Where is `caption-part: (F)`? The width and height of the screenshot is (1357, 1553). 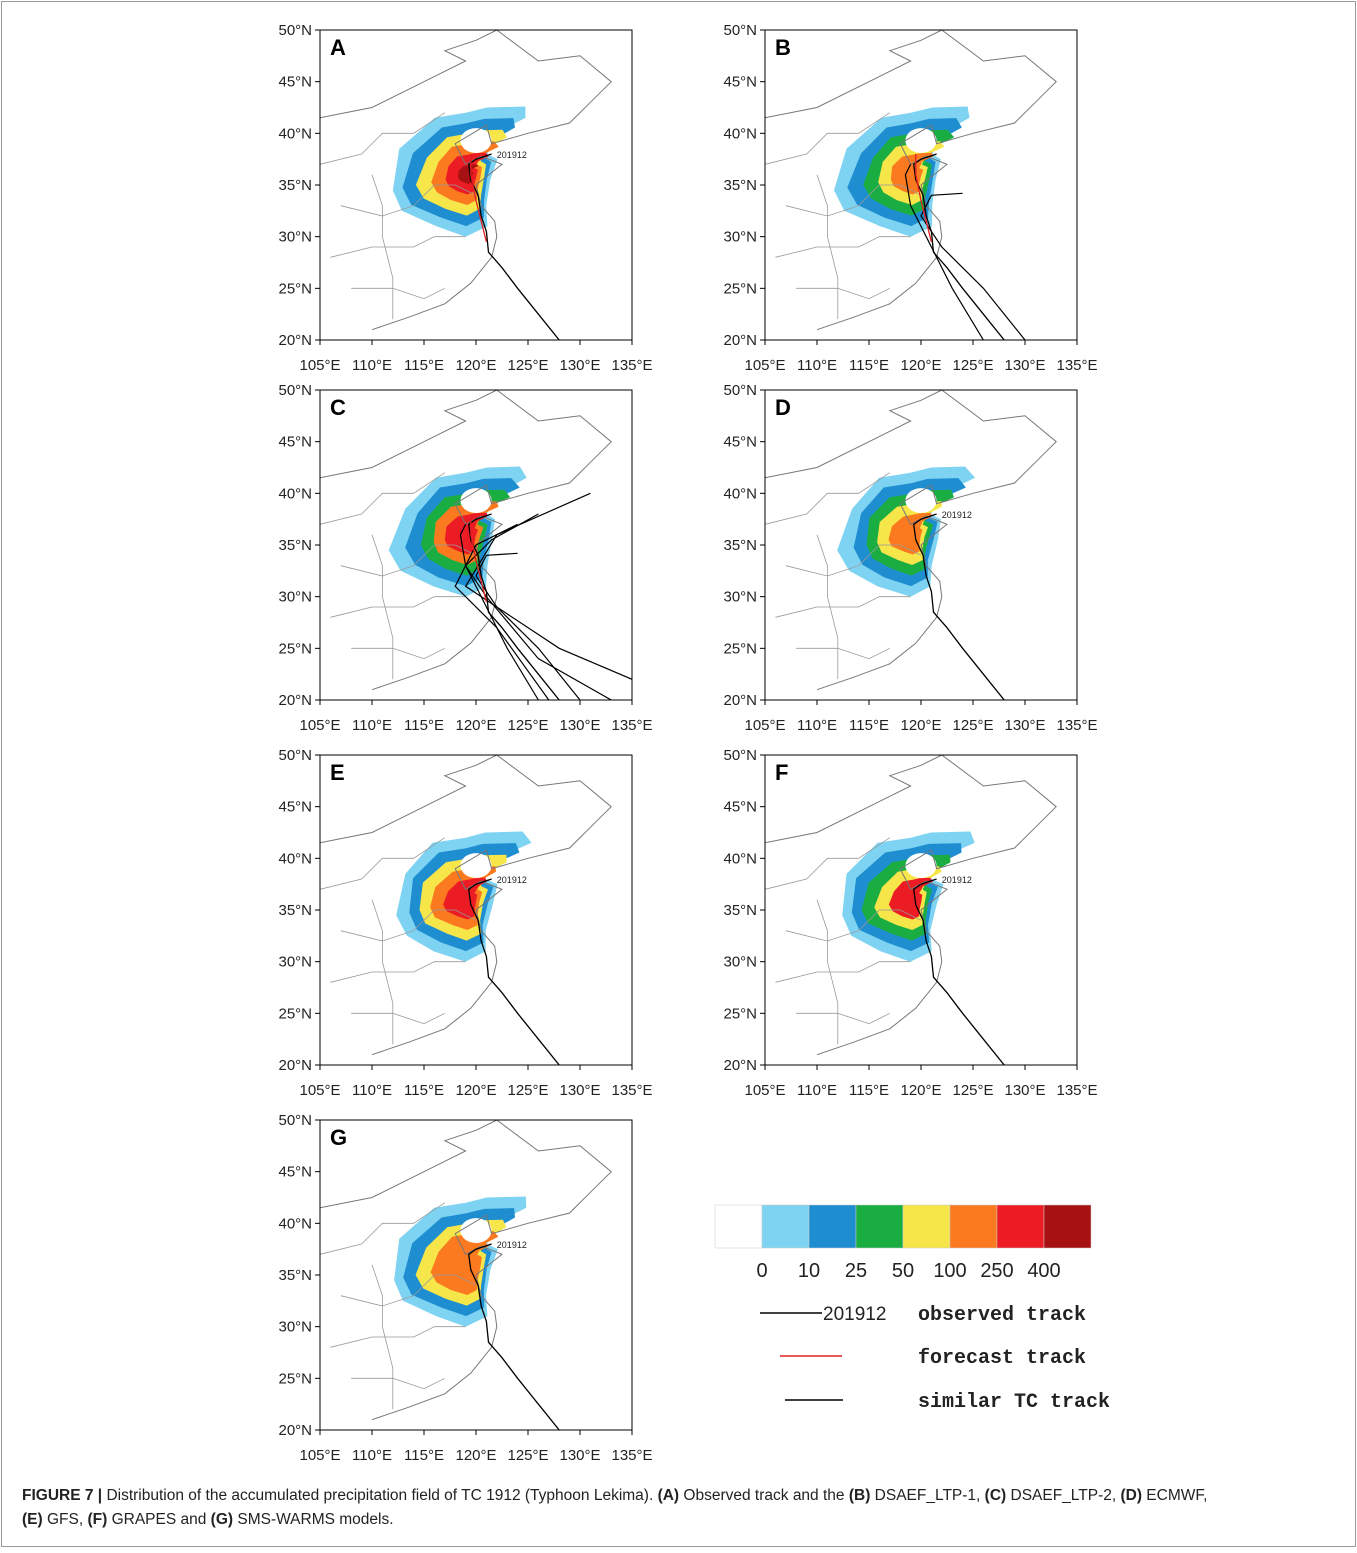
caption-part: (F) is located at coordinates (97, 1519).